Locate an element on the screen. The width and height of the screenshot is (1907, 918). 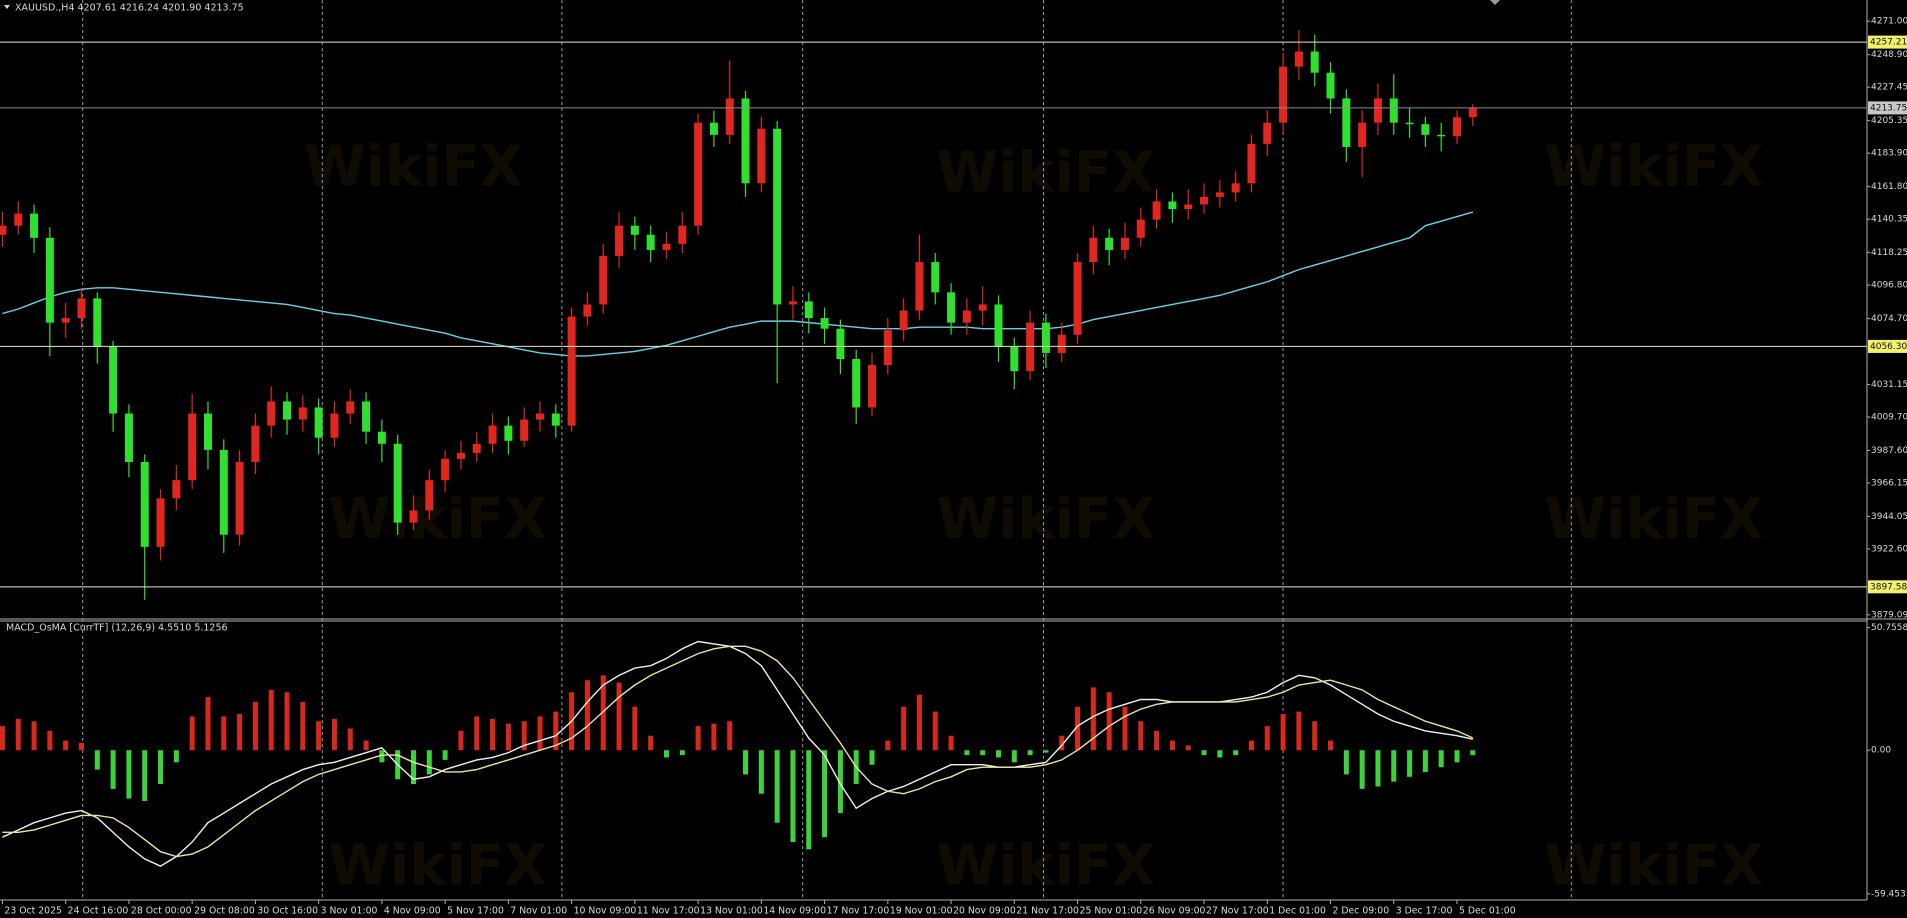
x-tick-label: 23 Oct 2025 is located at coordinates (33, 911).